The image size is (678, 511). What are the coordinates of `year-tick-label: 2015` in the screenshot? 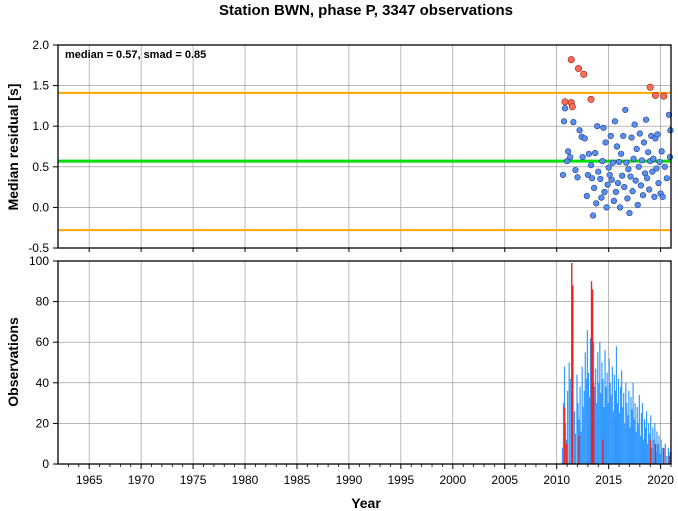 It's located at (608, 480).